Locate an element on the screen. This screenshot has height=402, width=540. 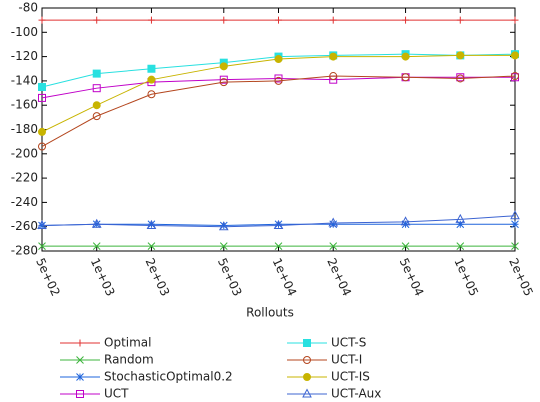
legend-label: UCT is located at coordinates (116, 394).